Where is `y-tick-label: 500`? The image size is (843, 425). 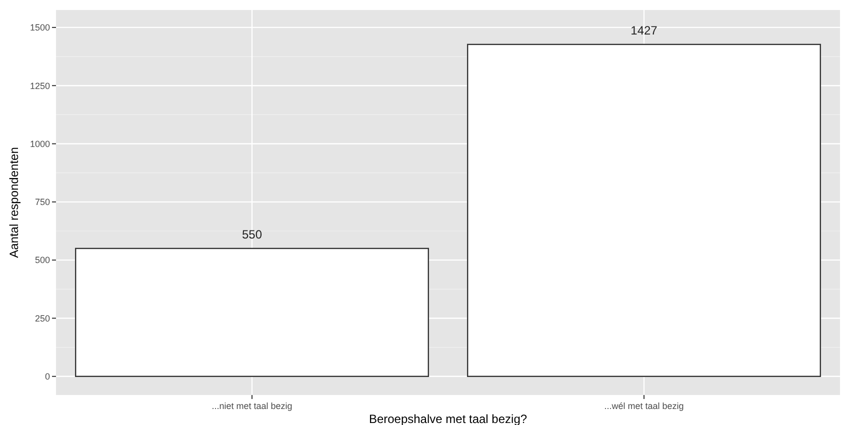
y-tick-label: 500 is located at coordinates (42, 260).